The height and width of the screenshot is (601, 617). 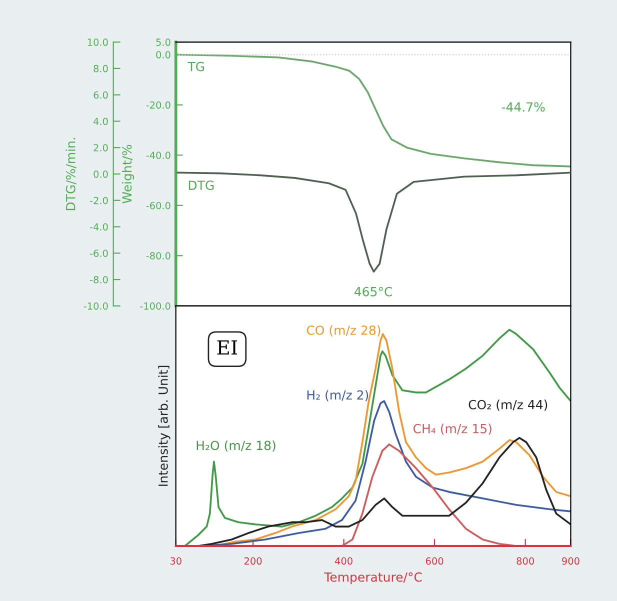 I want to click on y-axis-title: Weight/%, so click(x=128, y=174).